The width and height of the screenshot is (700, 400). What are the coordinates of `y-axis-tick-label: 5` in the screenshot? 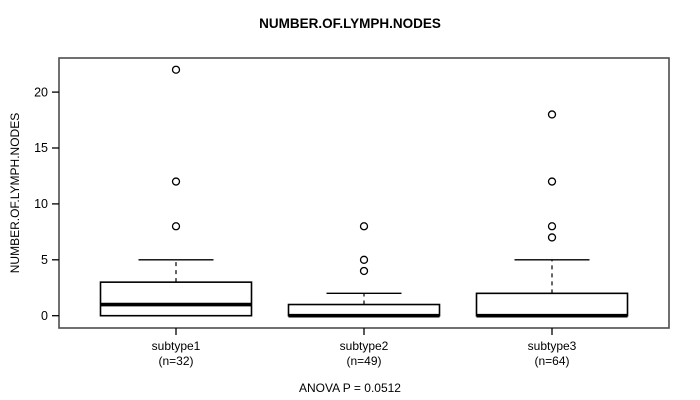 It's located at (44, 260).